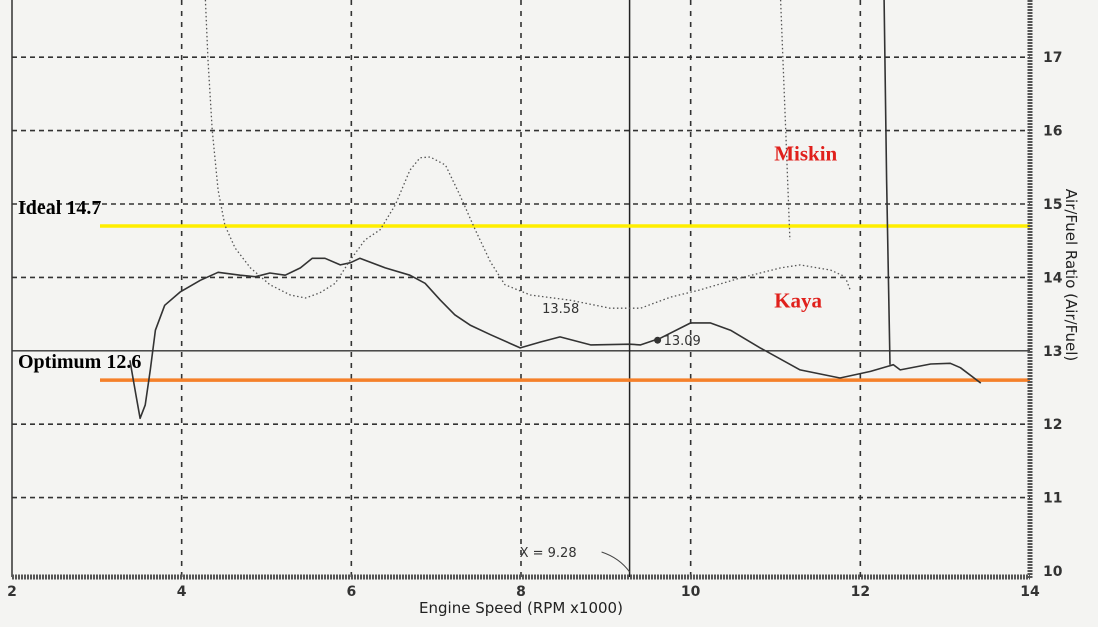  I want to click on x-tick-label: 12, so click(860, 592).